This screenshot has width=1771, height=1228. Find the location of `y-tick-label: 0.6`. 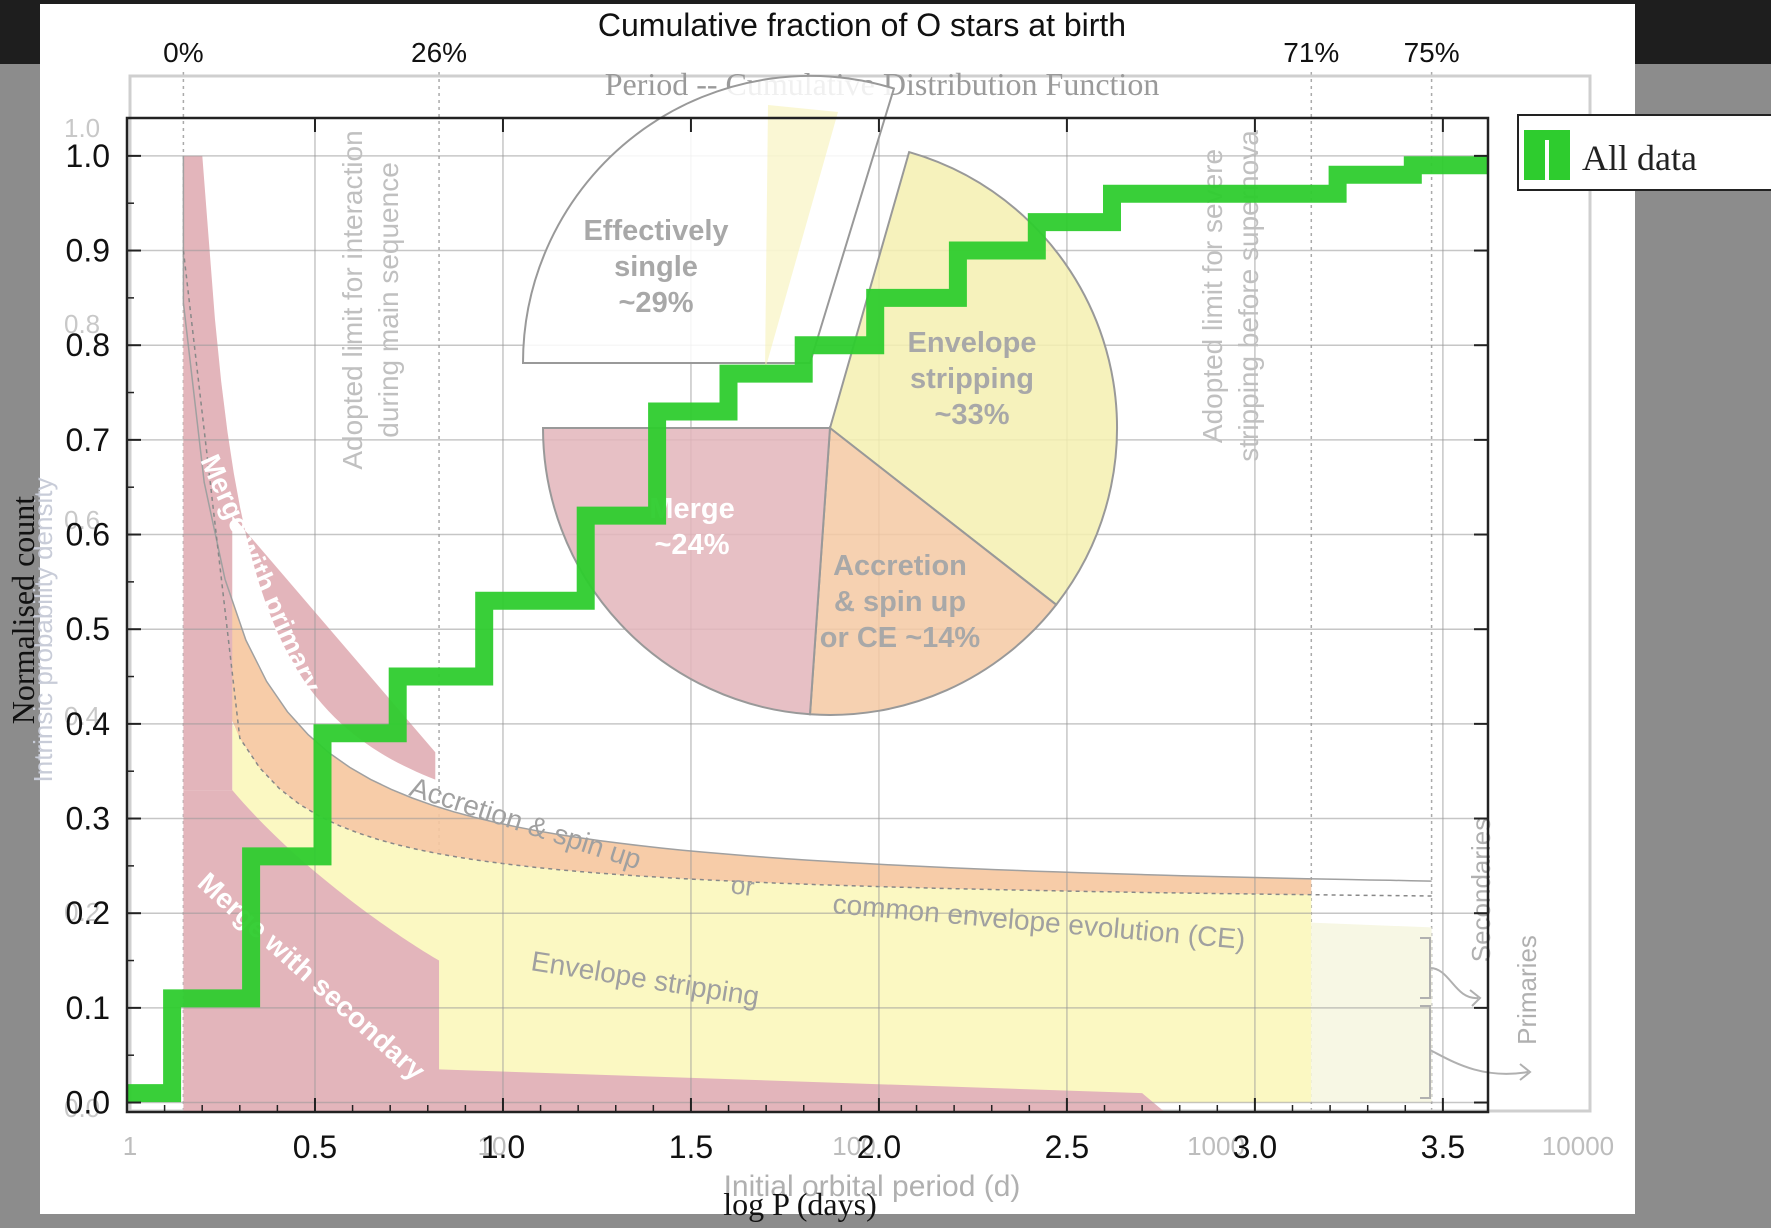

y-tick-label: 0.6 is located at coordinates (88, 535).